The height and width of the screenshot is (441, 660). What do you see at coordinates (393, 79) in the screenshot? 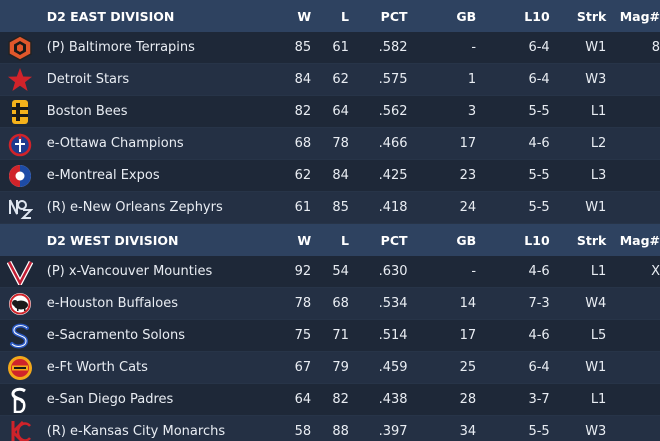
I see `win-pct: .575` at bounding box center [393, 79].